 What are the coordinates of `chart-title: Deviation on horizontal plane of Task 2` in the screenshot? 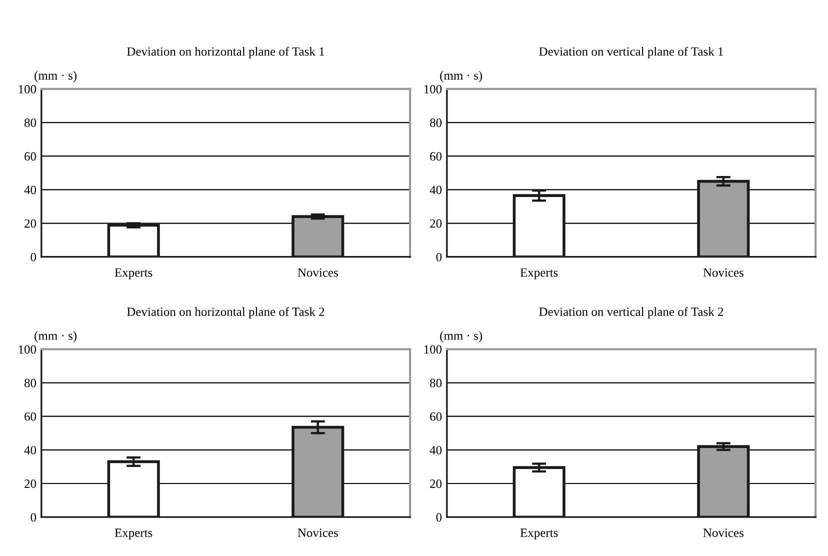 It's located at (225, 313).